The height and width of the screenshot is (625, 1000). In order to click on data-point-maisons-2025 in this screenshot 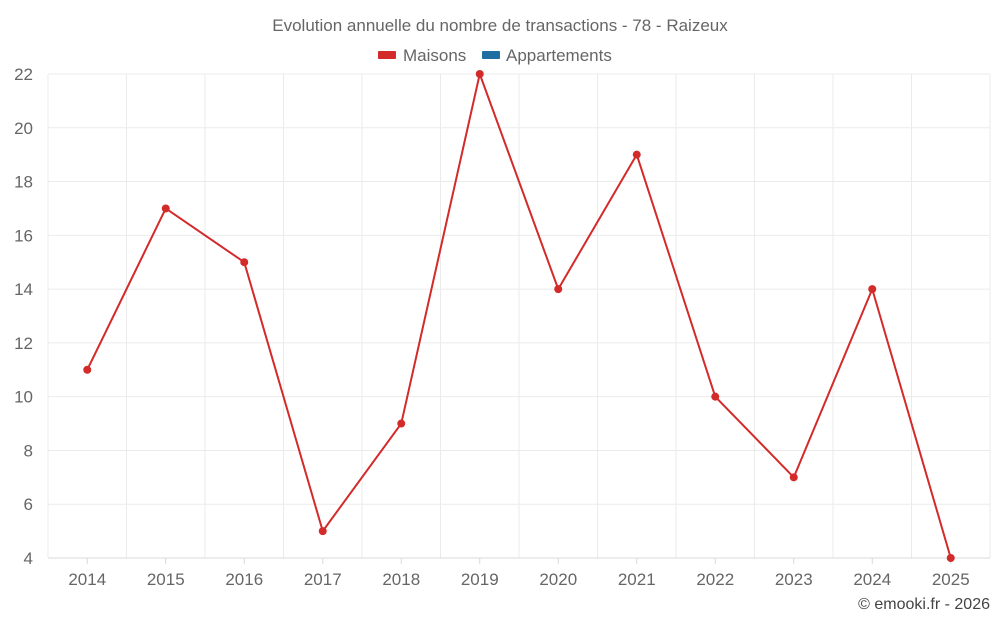, I will do `click(950, 558)`.